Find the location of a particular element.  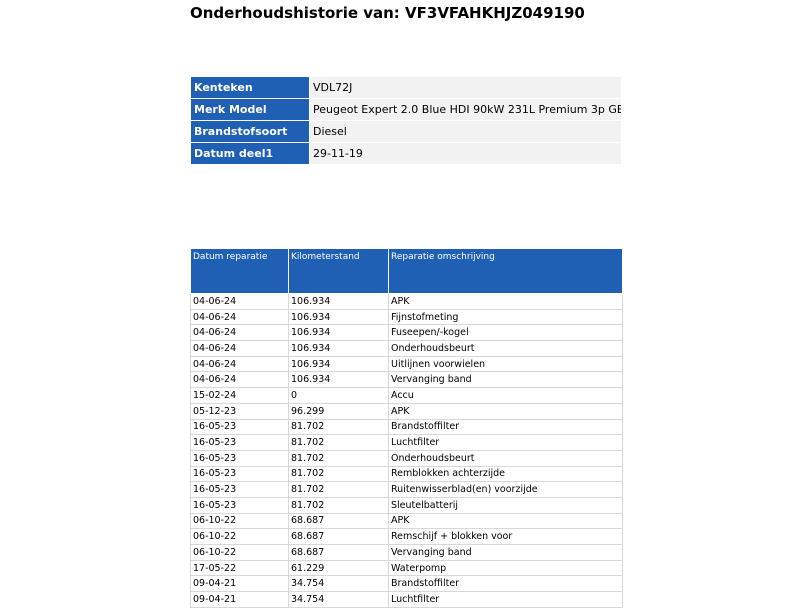

info-label: Merk Model is located at coordinates (250, 109).